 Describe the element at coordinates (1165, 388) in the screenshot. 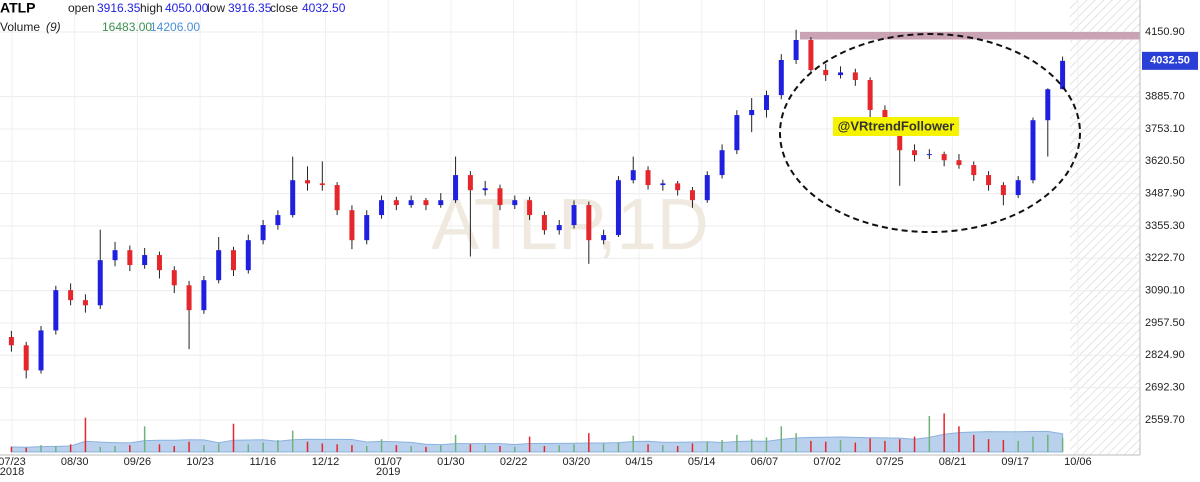

I see `y-tick-label: 2692.30` at that location.